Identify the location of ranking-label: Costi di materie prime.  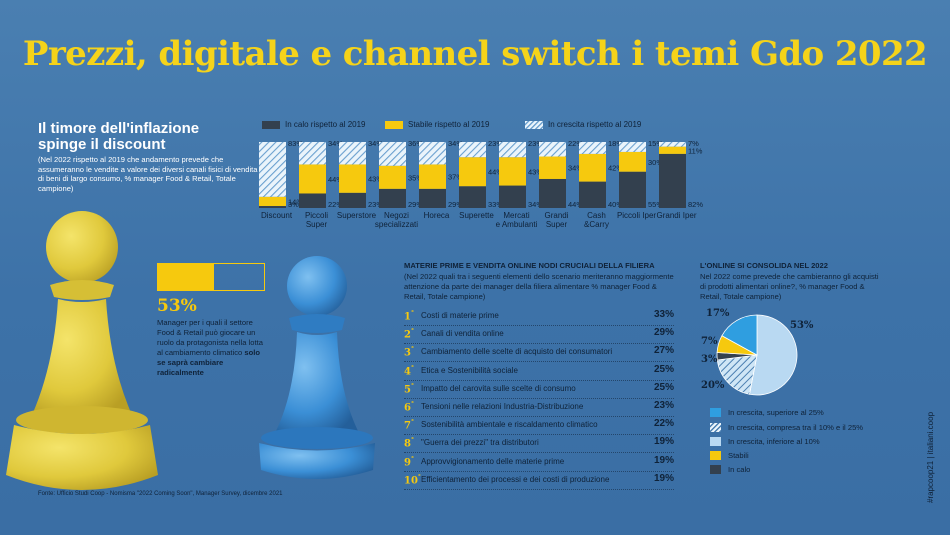
(460, 315).